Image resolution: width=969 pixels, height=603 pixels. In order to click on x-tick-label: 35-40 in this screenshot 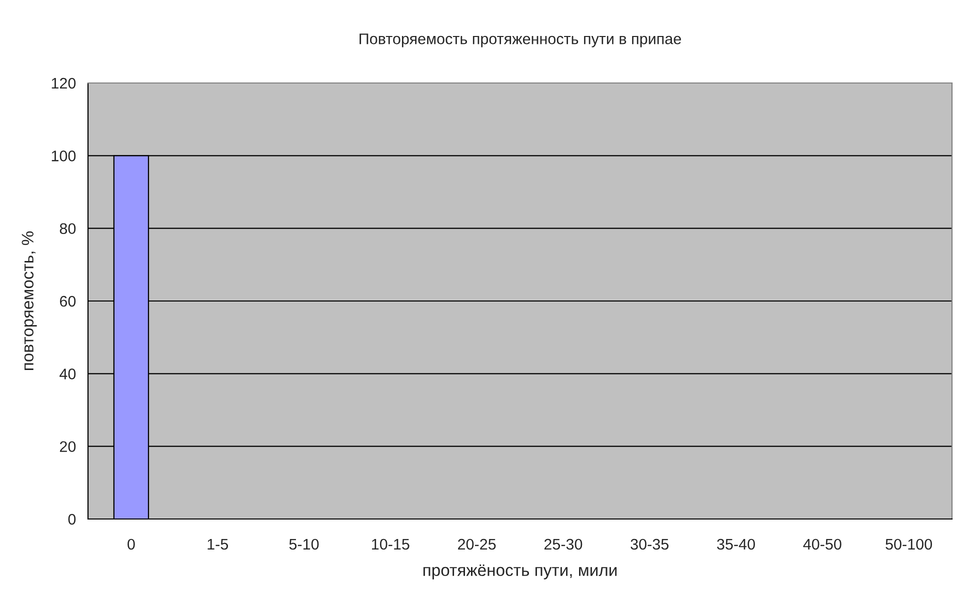, I will do `click(736, 544)`.